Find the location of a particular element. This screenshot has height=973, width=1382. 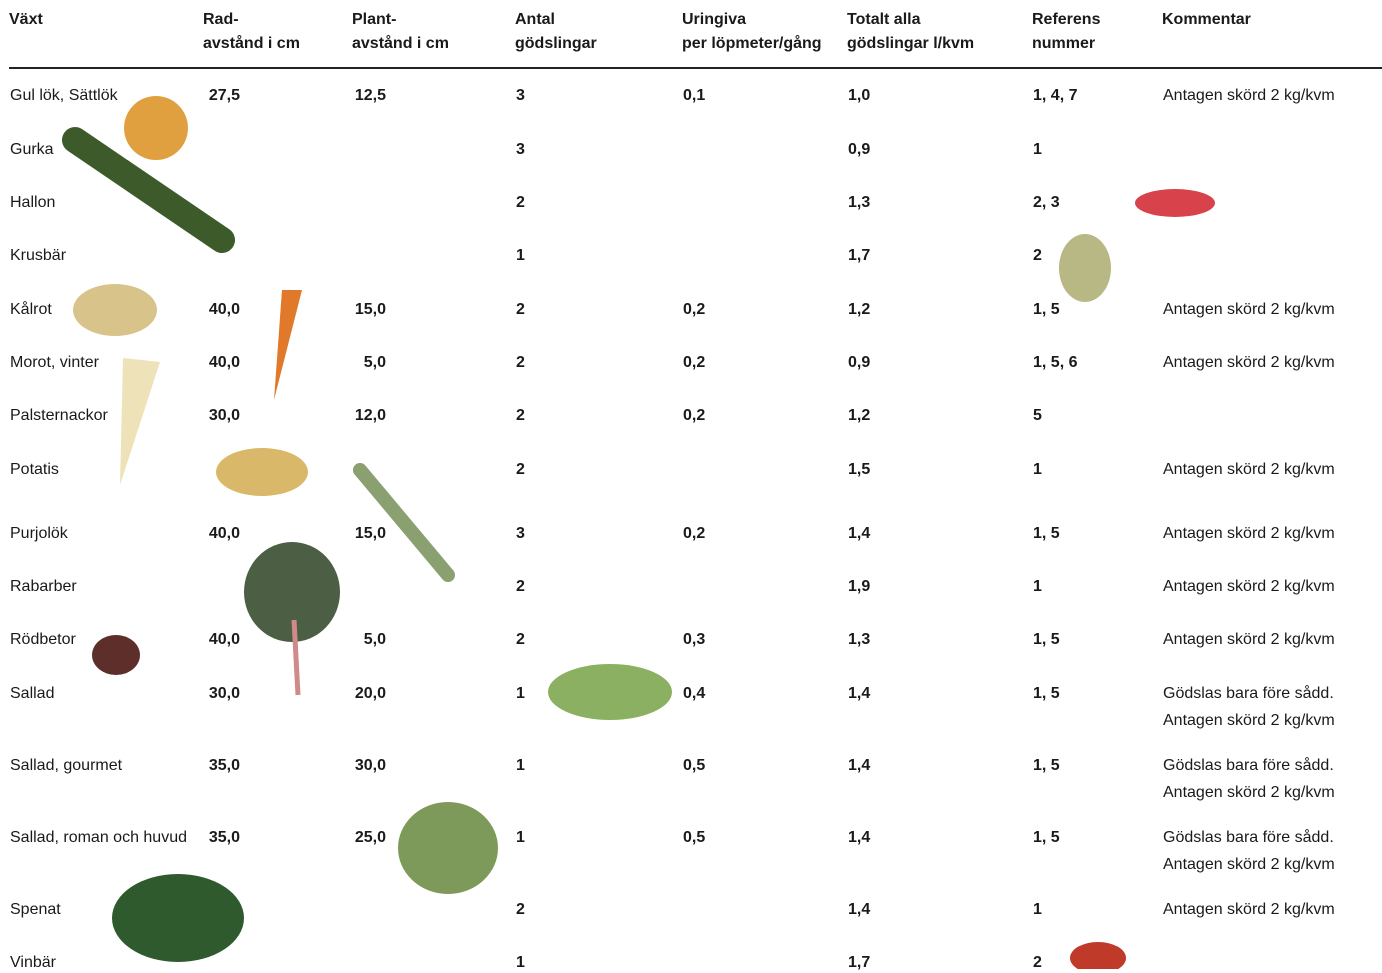

lettuce is located at coordinates (610, 692).